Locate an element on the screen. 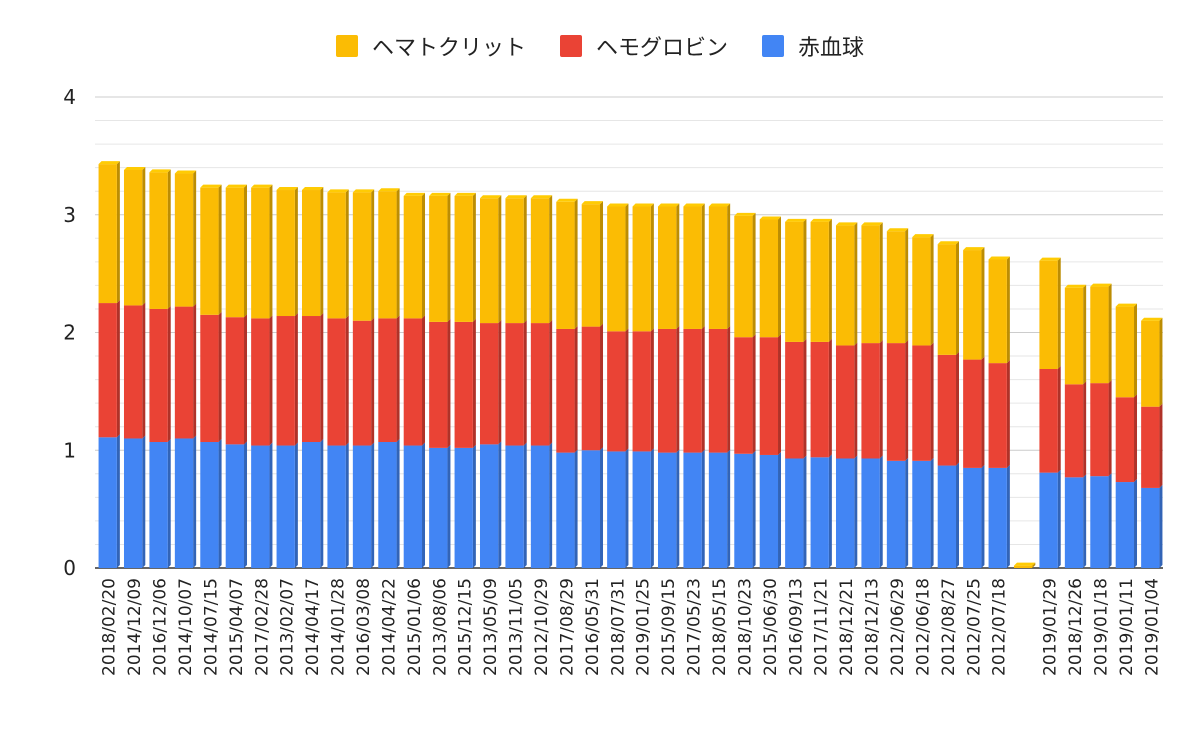 The width and height of the screenshot is (1200, 742). x-tick-label: 2014/10/07 is located at coordinates (186, 627).